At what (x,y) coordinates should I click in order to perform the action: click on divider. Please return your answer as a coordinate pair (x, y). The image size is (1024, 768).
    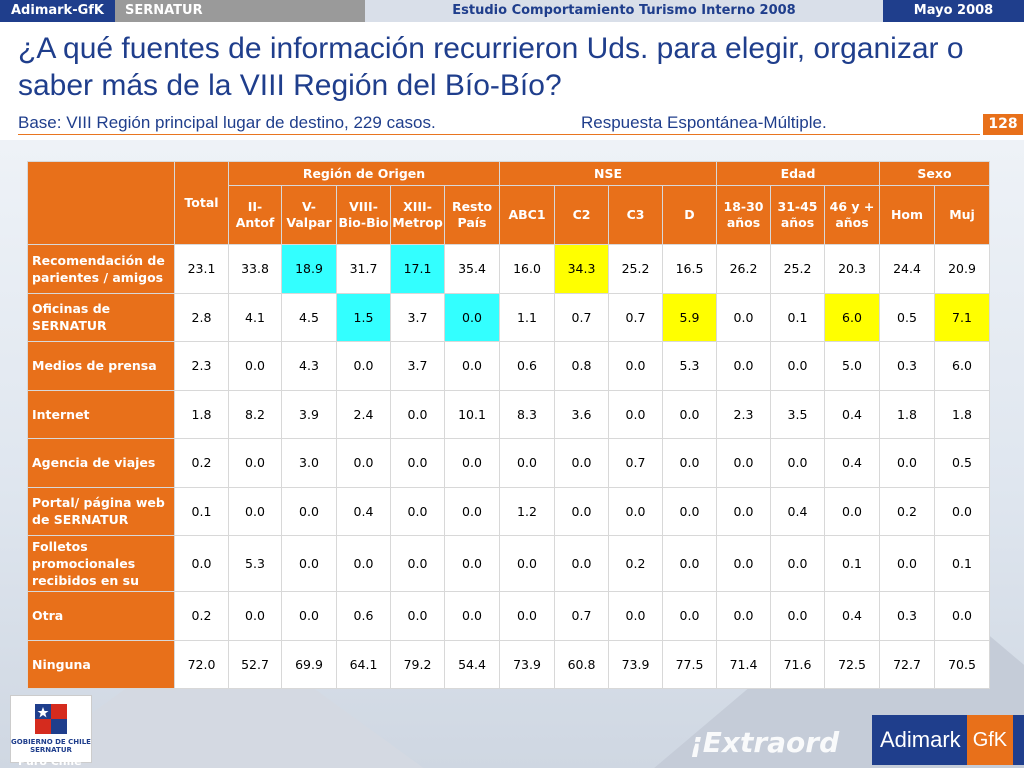
    Looking at the image, I should click on (499, 134).